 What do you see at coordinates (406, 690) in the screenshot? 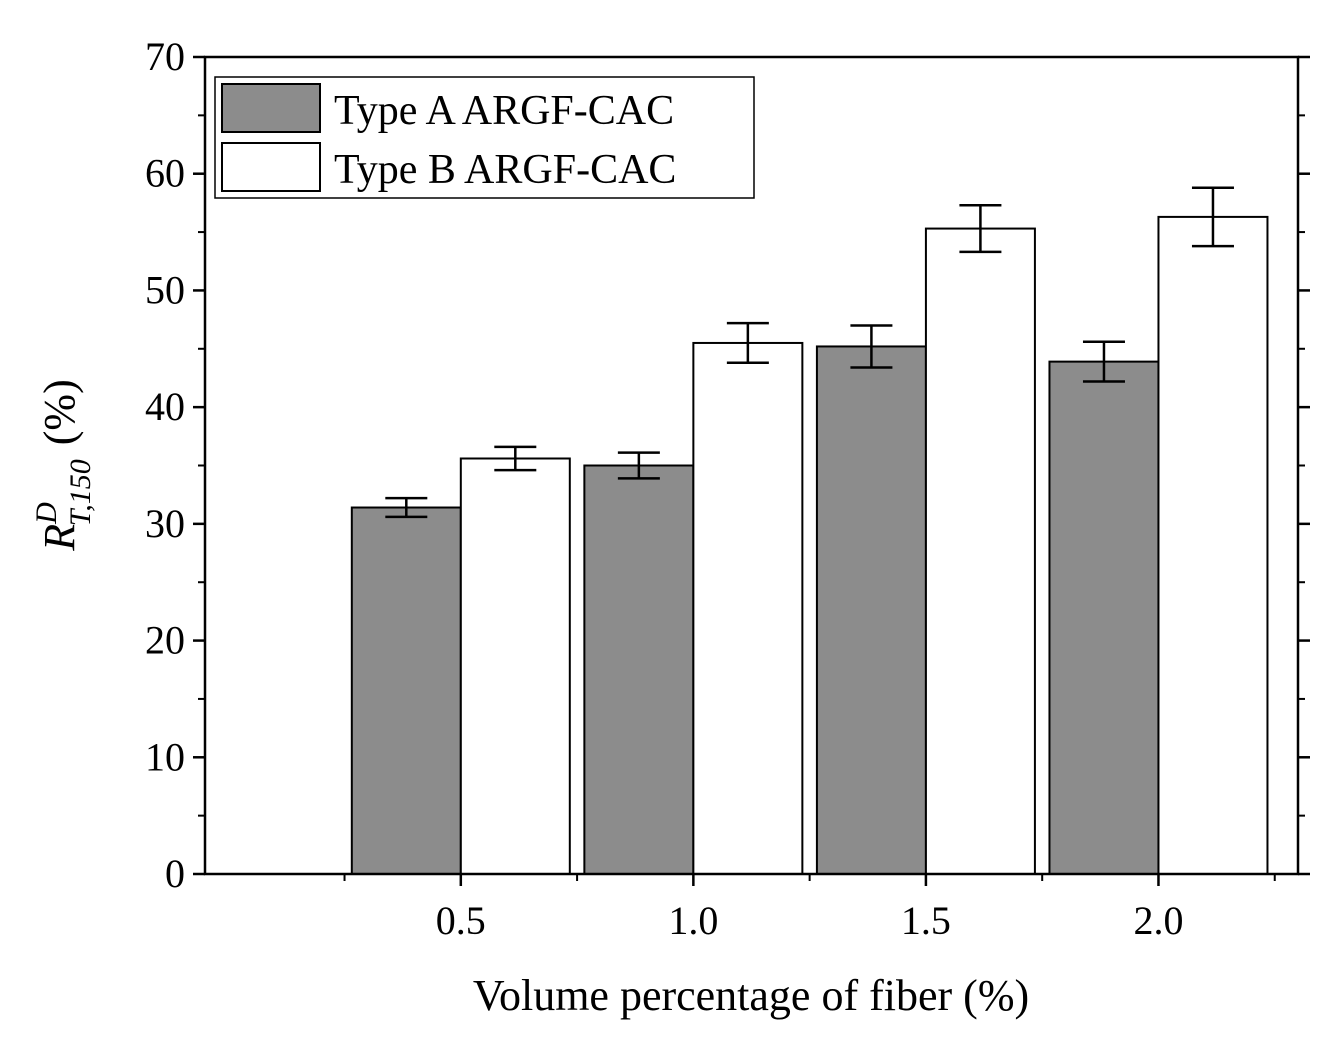
I see `bar-series1-cat-0.5` at bounding box center [406, 690].